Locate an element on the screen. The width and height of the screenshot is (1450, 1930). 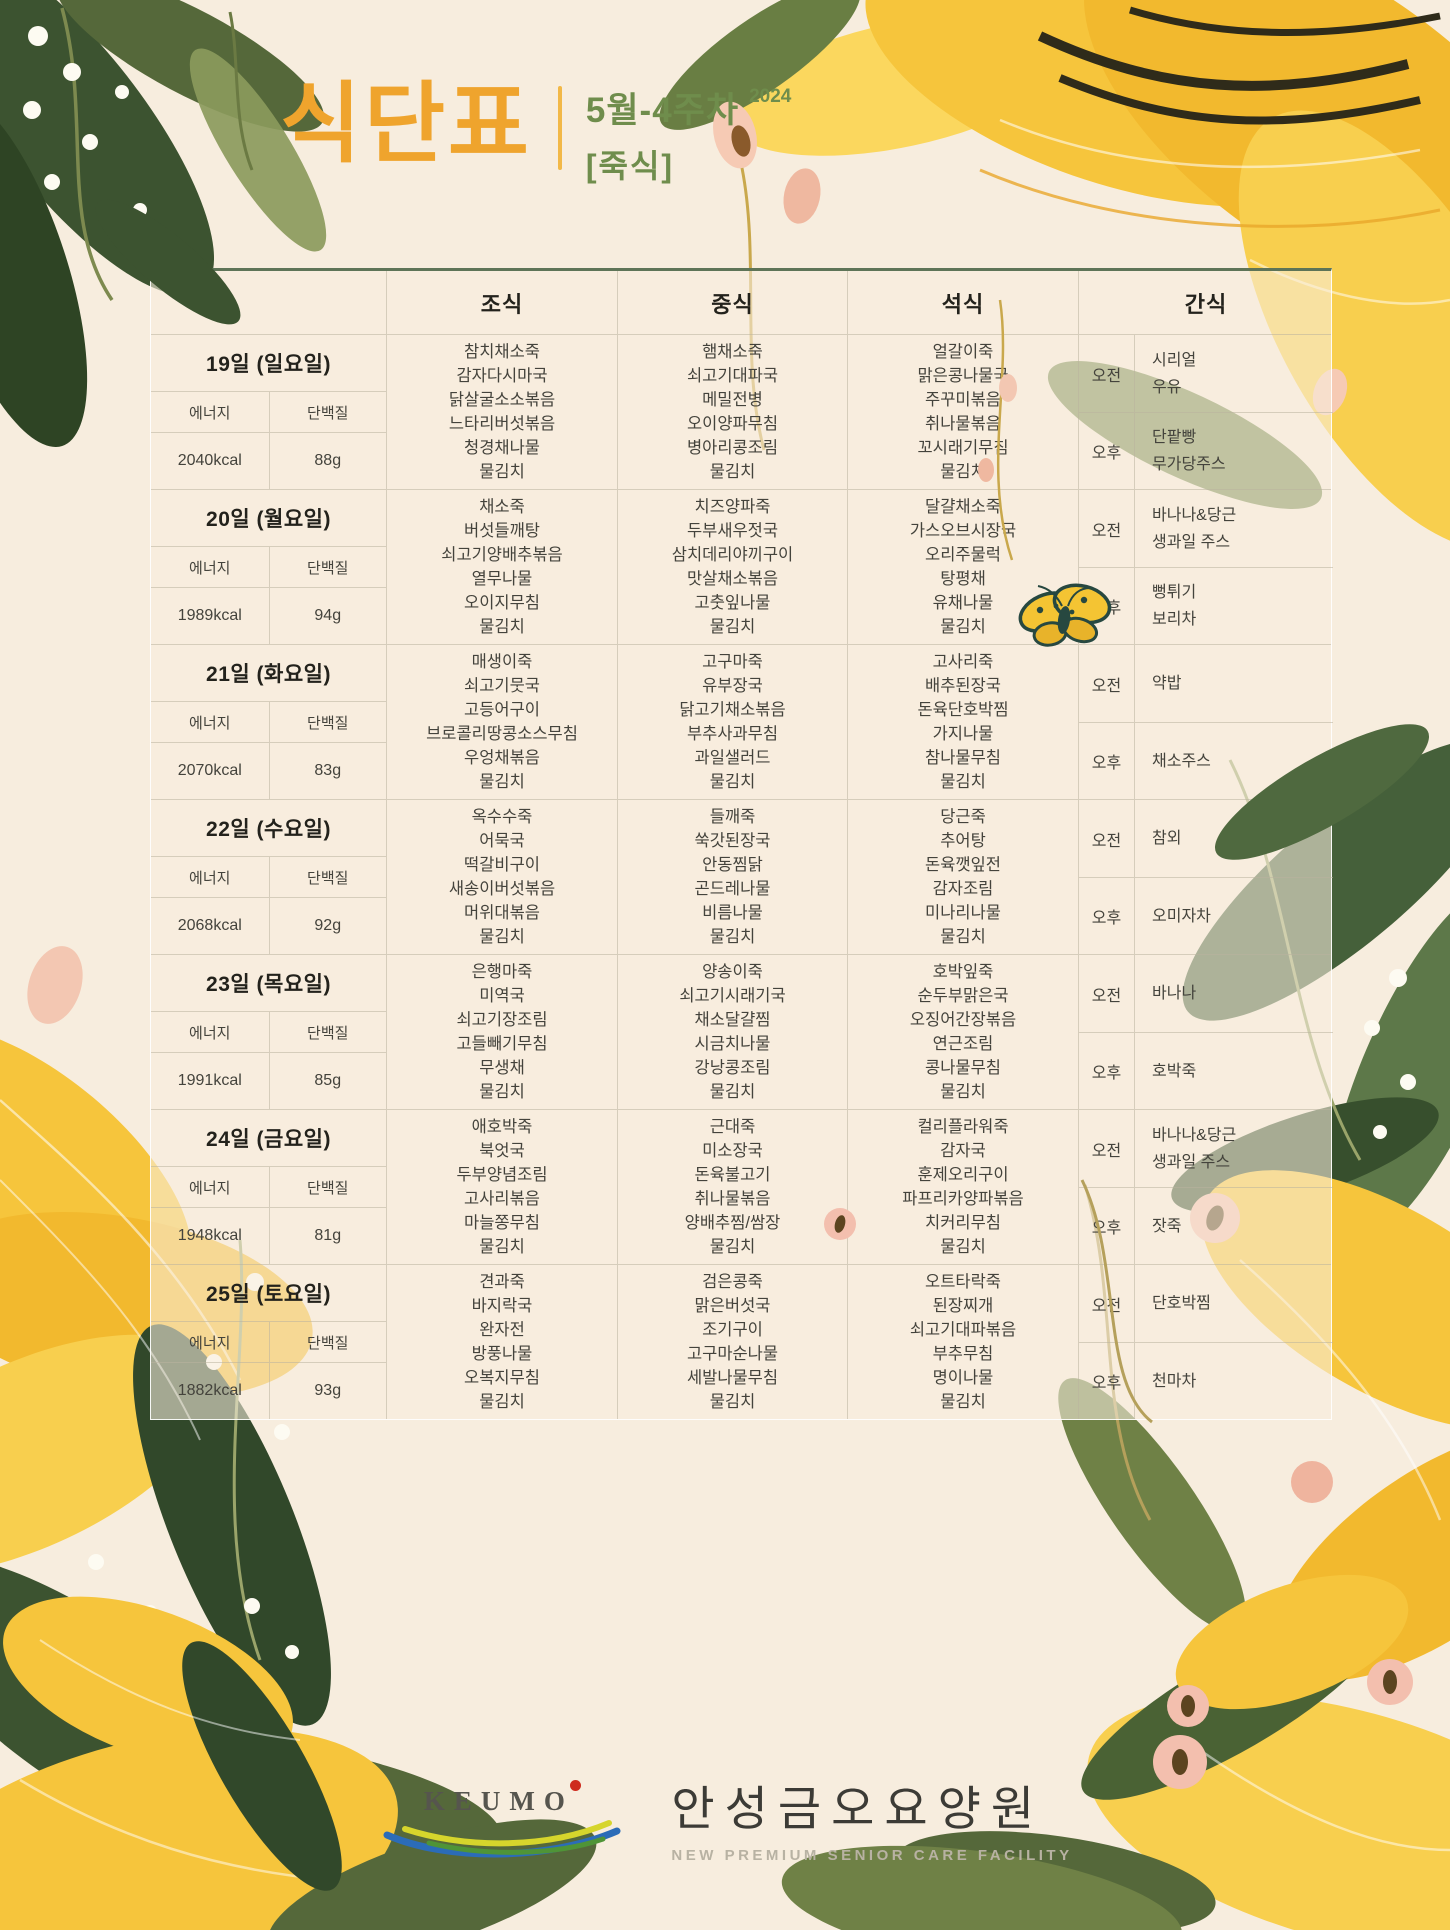
menu-item: 청경채나물 is located at coordinates (502, 447).